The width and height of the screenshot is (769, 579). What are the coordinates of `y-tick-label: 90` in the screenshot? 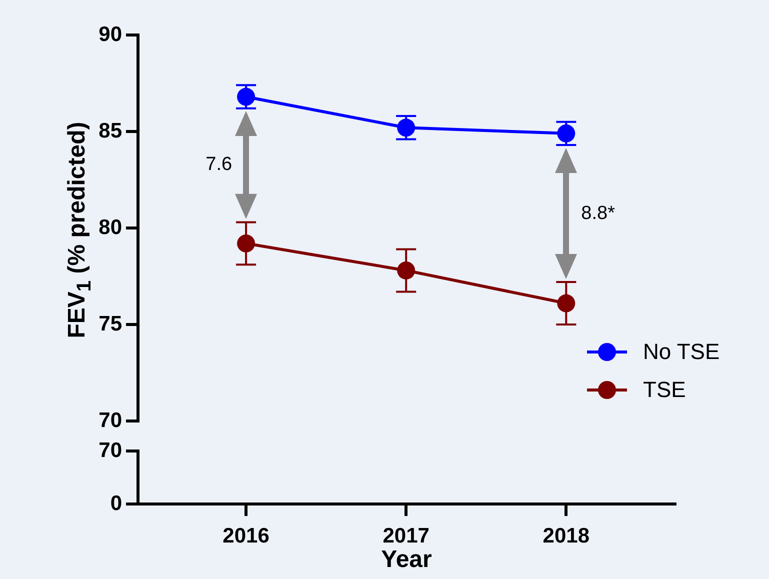 It's located at (110, 34).